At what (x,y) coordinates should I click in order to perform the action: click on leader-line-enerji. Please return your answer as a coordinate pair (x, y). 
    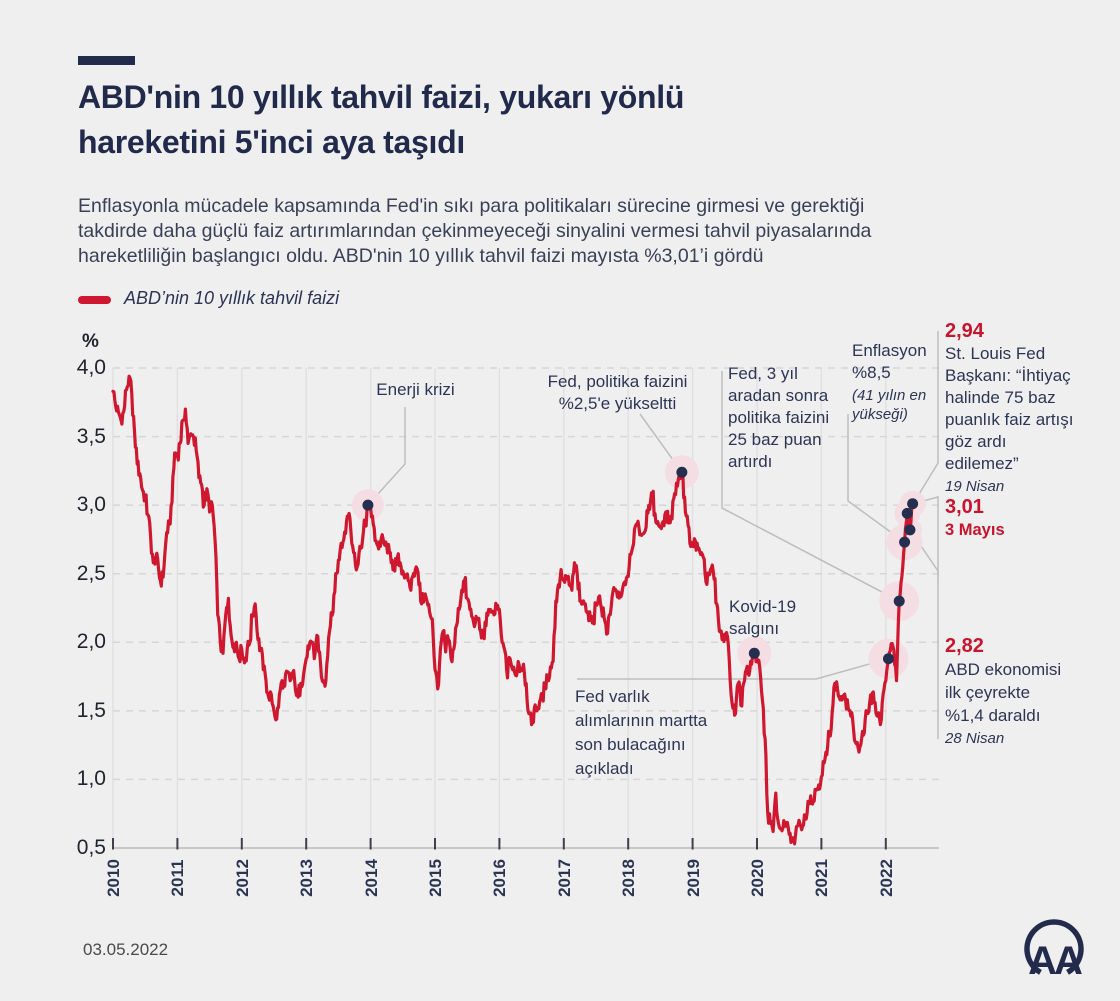
    Looking at the image, I should click on (386, 456).